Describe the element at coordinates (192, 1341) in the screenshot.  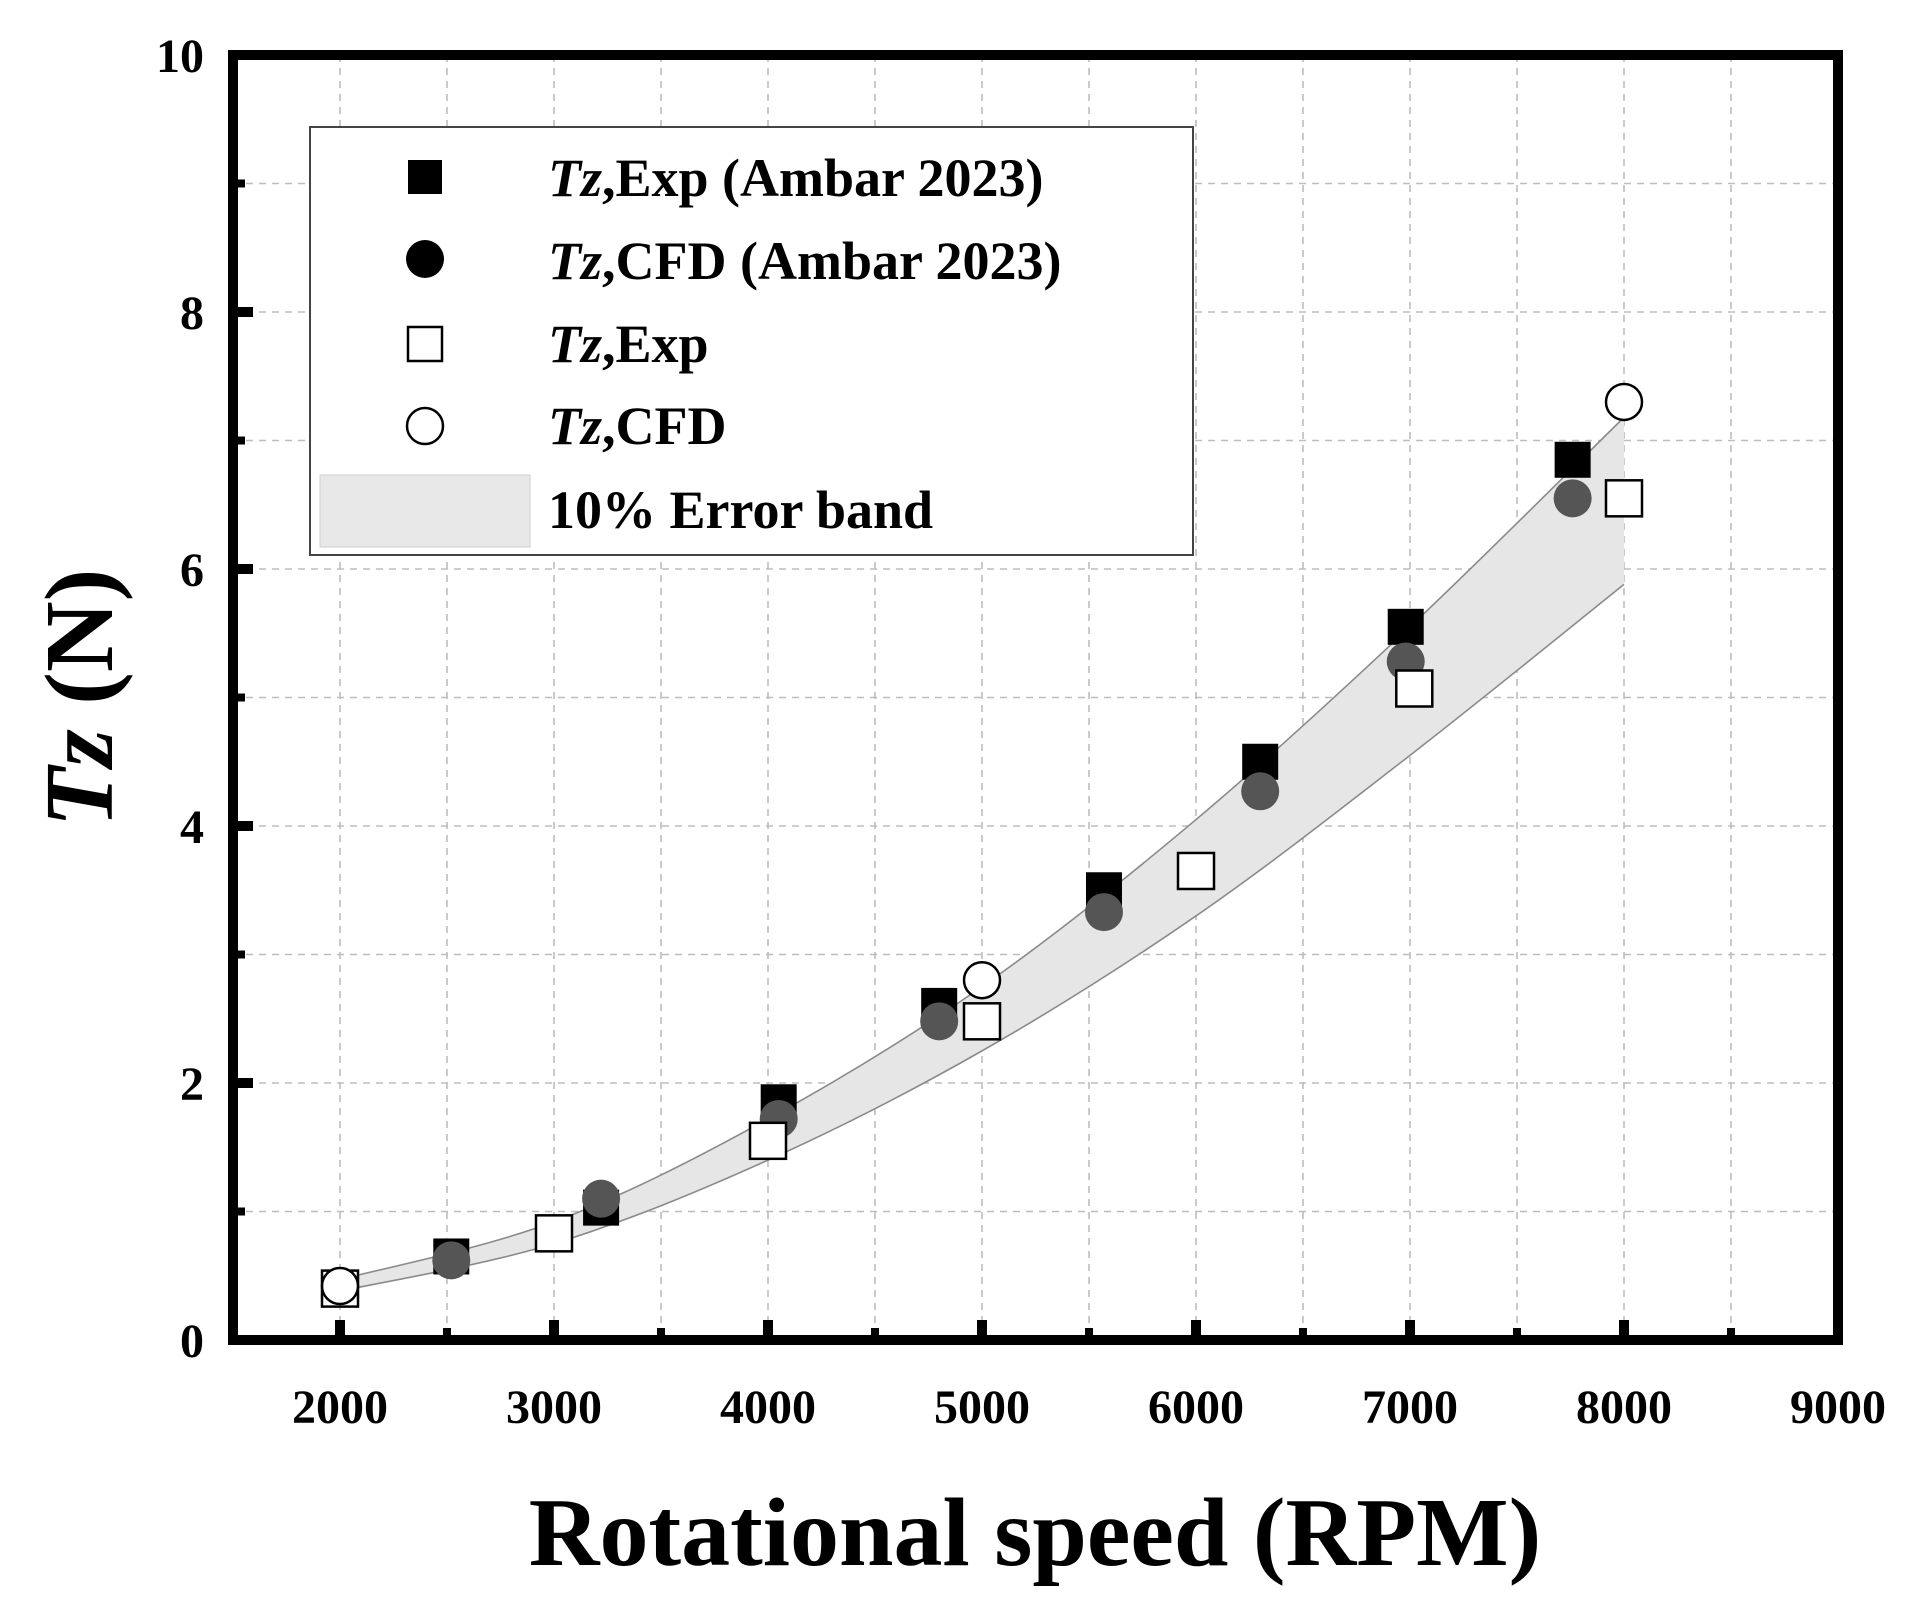
I see `y-tick-label: 0` at that location.